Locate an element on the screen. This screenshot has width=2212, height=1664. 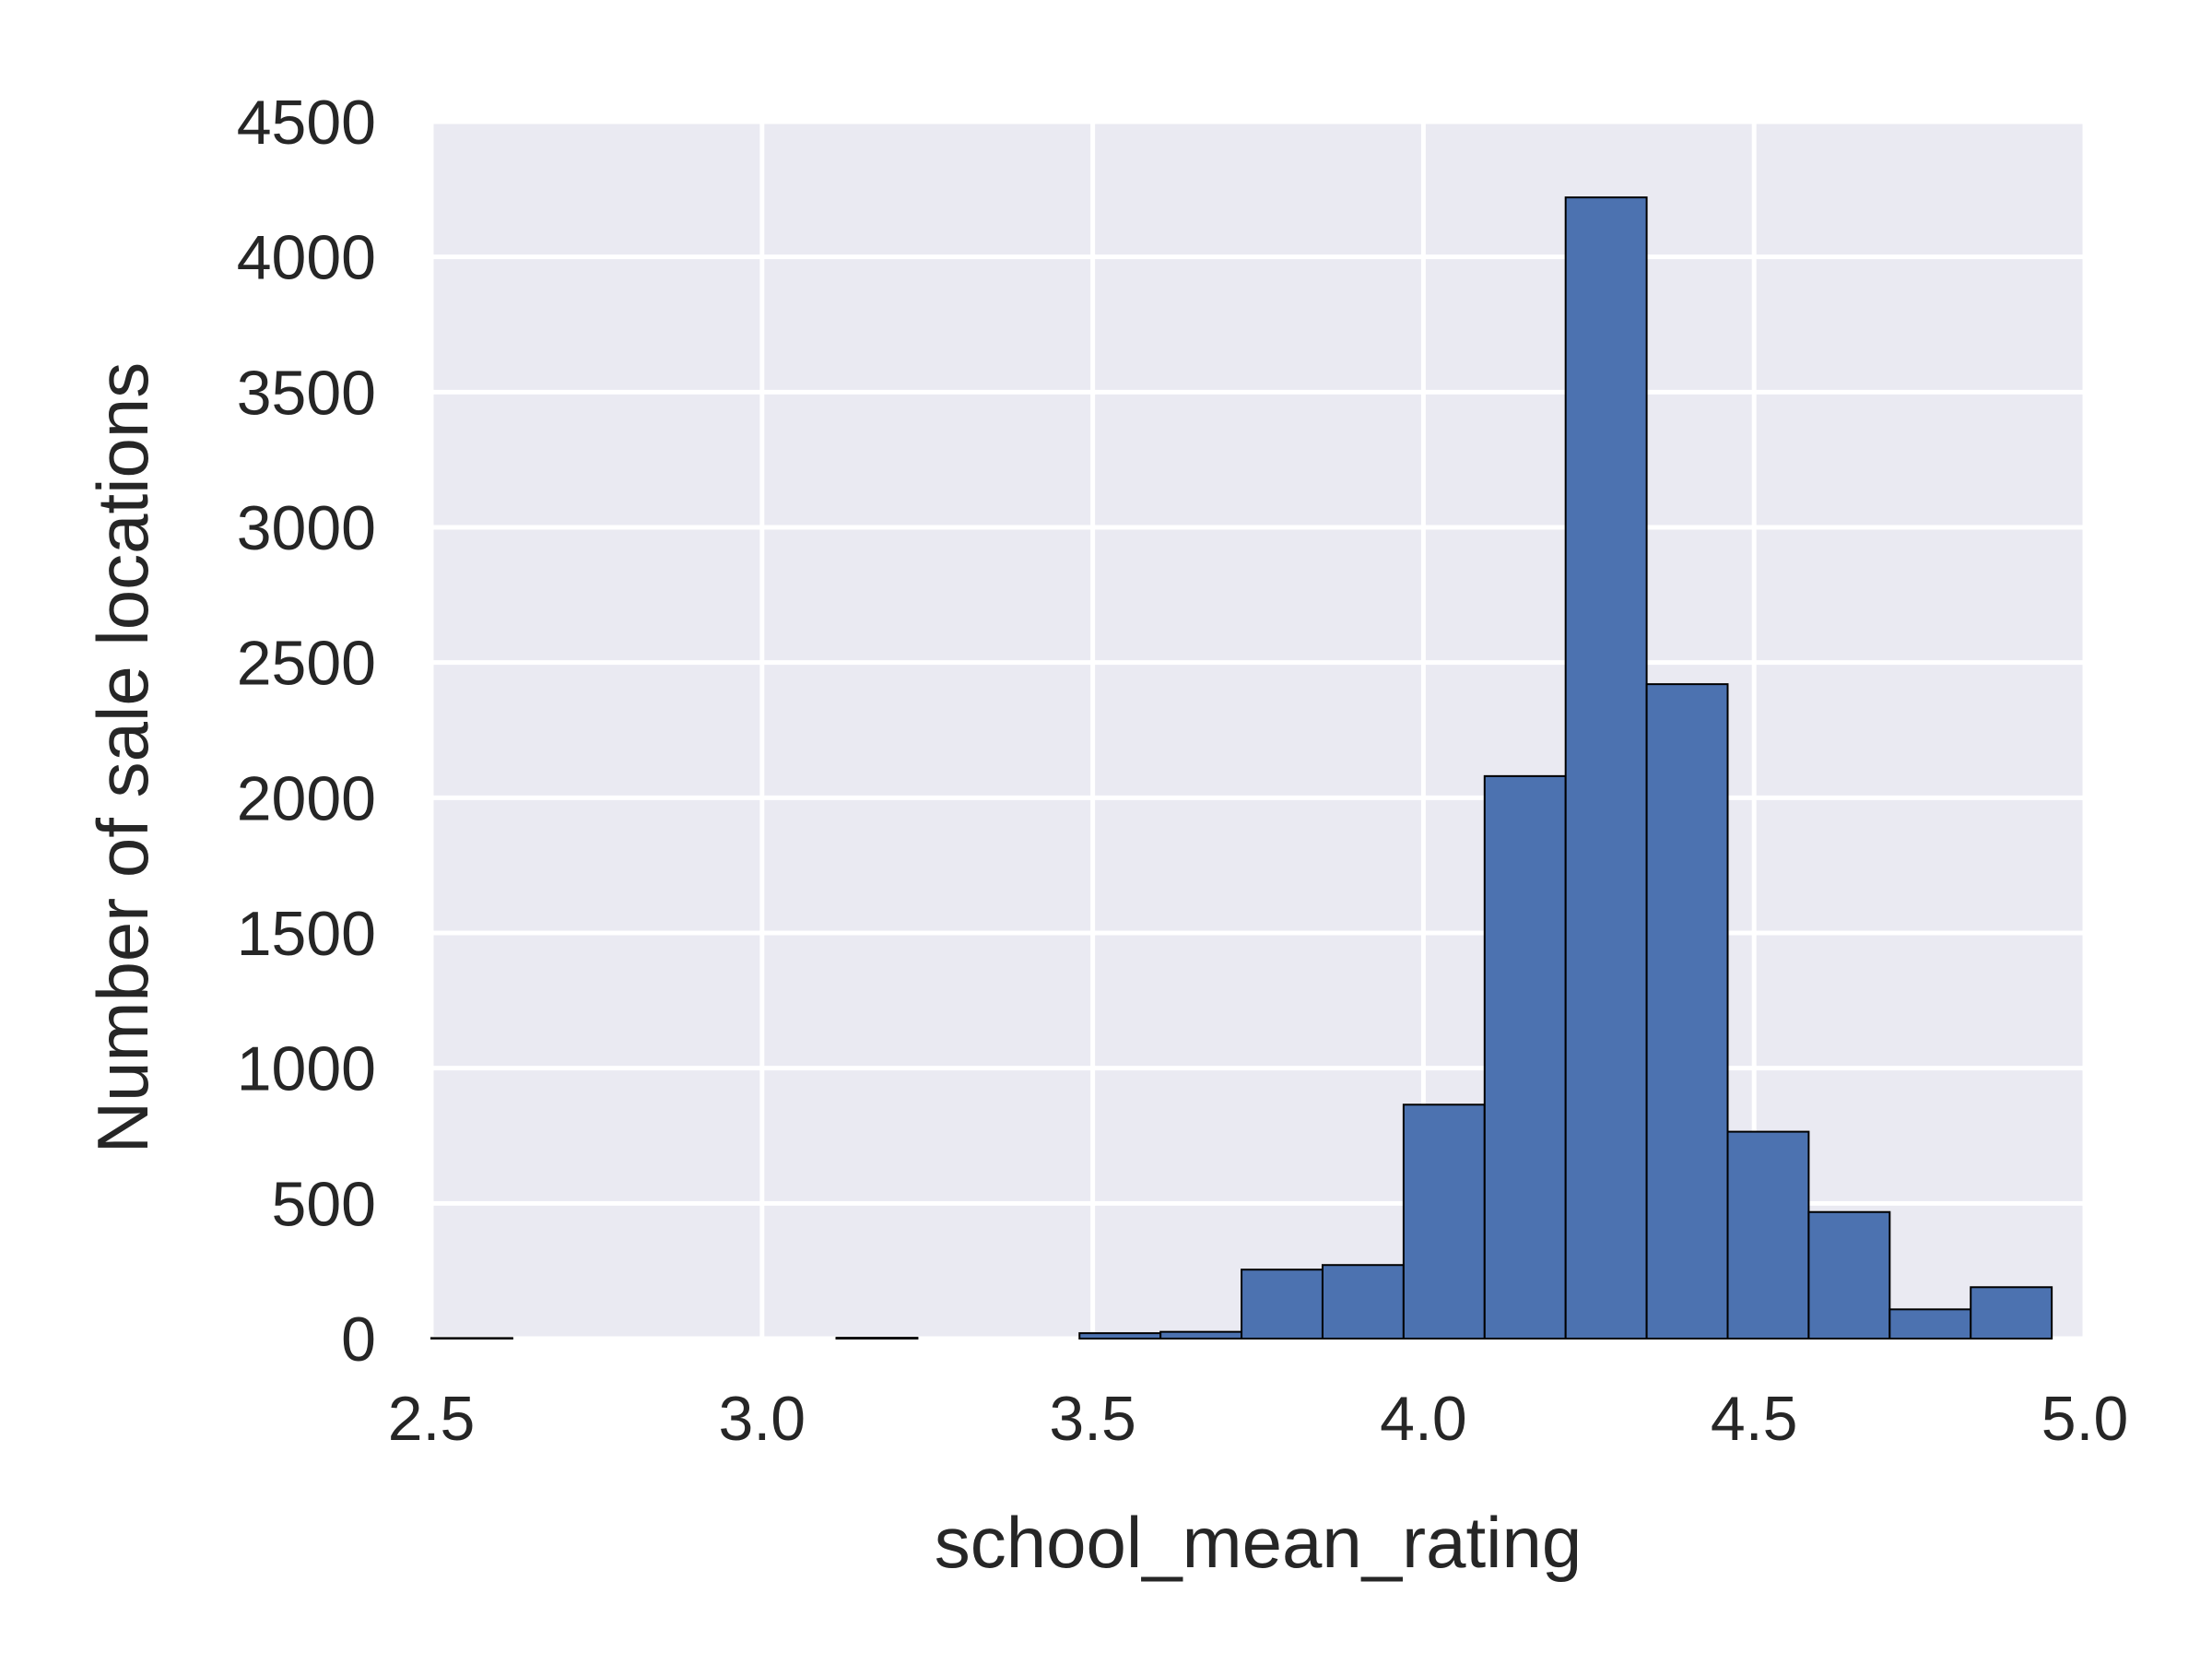
y-tick-label: 1000 is located at coordinates (306, 1069).